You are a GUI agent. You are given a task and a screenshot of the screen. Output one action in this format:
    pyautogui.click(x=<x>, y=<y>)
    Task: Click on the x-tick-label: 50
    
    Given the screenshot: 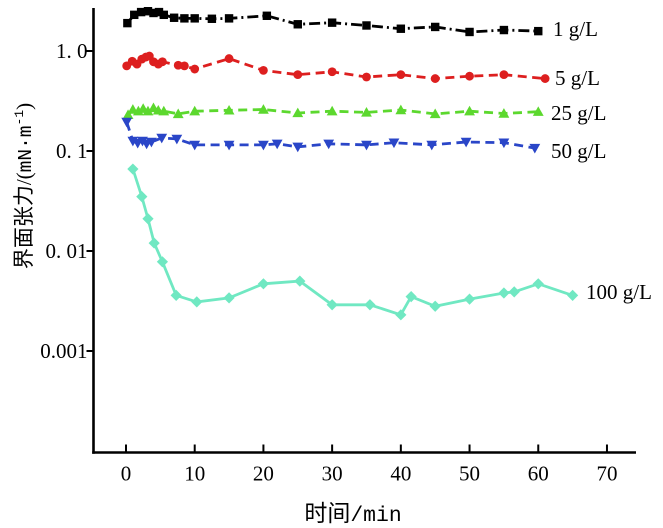 What is the action you would take?
    pyautogui.click(x=469, y=474)
    